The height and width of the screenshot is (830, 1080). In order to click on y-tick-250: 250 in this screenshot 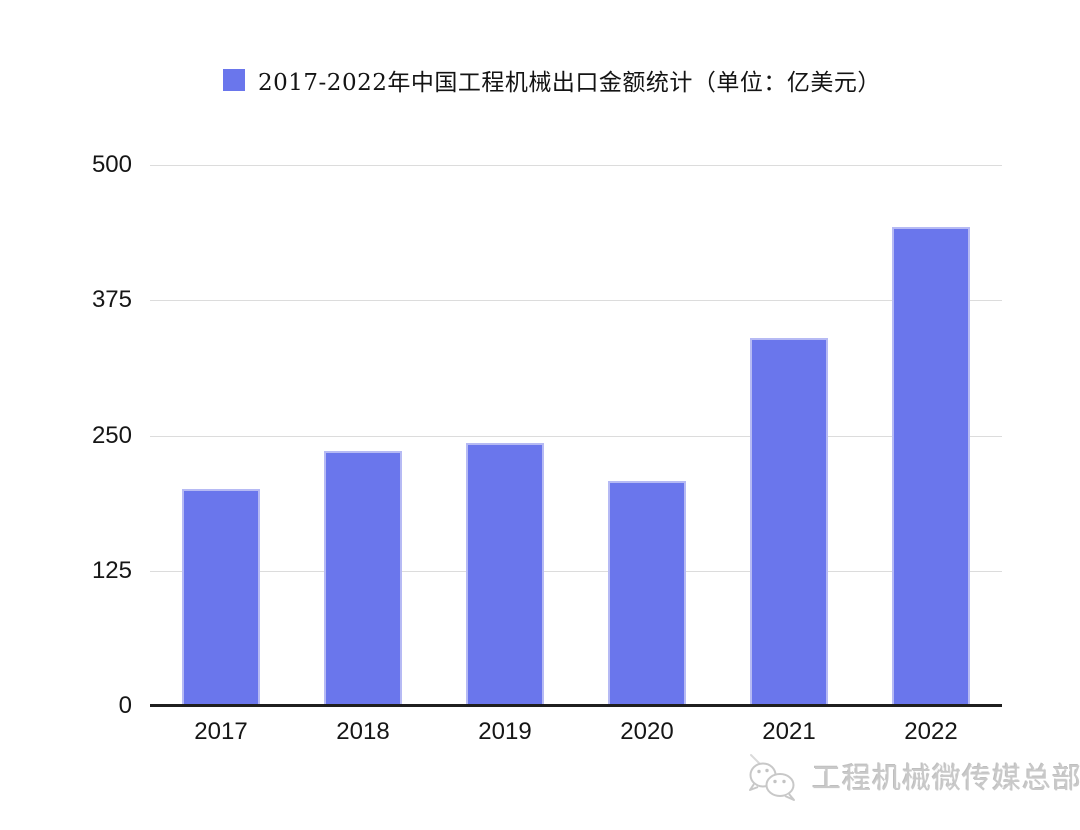, I will do `click(111, 435)`.